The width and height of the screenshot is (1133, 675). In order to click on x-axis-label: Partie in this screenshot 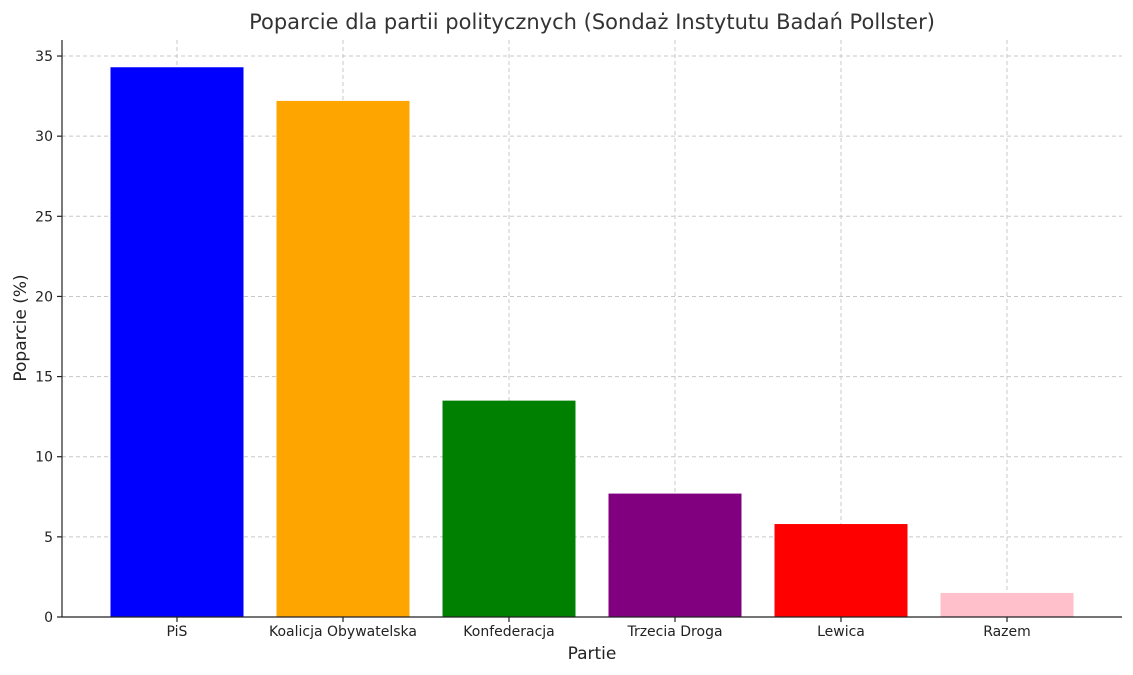, I will do `click(592, 654)`.